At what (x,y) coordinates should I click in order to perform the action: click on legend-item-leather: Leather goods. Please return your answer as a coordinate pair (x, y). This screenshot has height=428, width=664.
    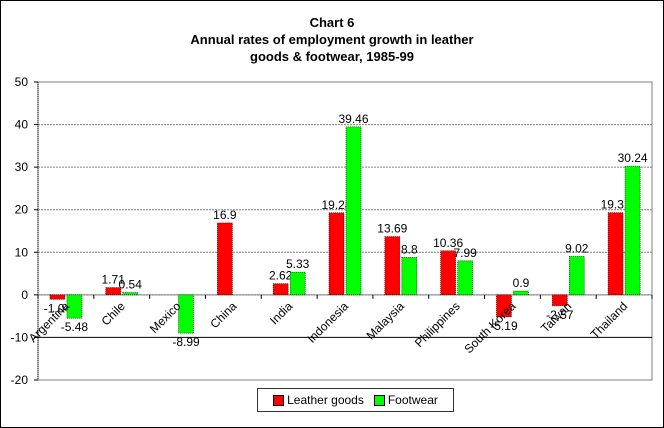
    Looking at the image, I should click on (318, 400).